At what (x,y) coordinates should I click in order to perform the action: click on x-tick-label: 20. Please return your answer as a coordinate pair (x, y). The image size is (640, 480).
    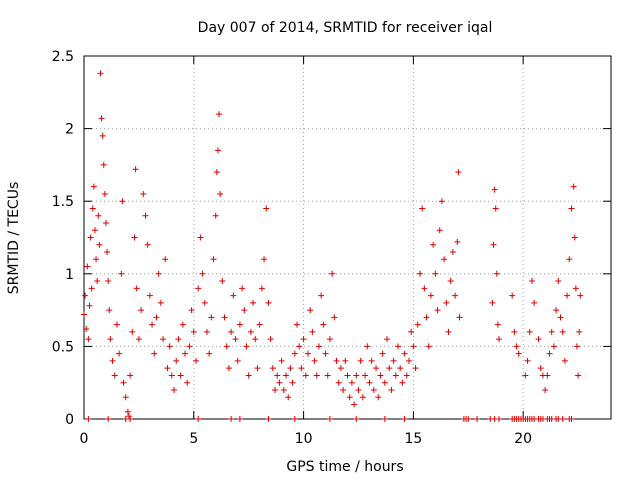
    Looking at the image, I should click on (523, 439).